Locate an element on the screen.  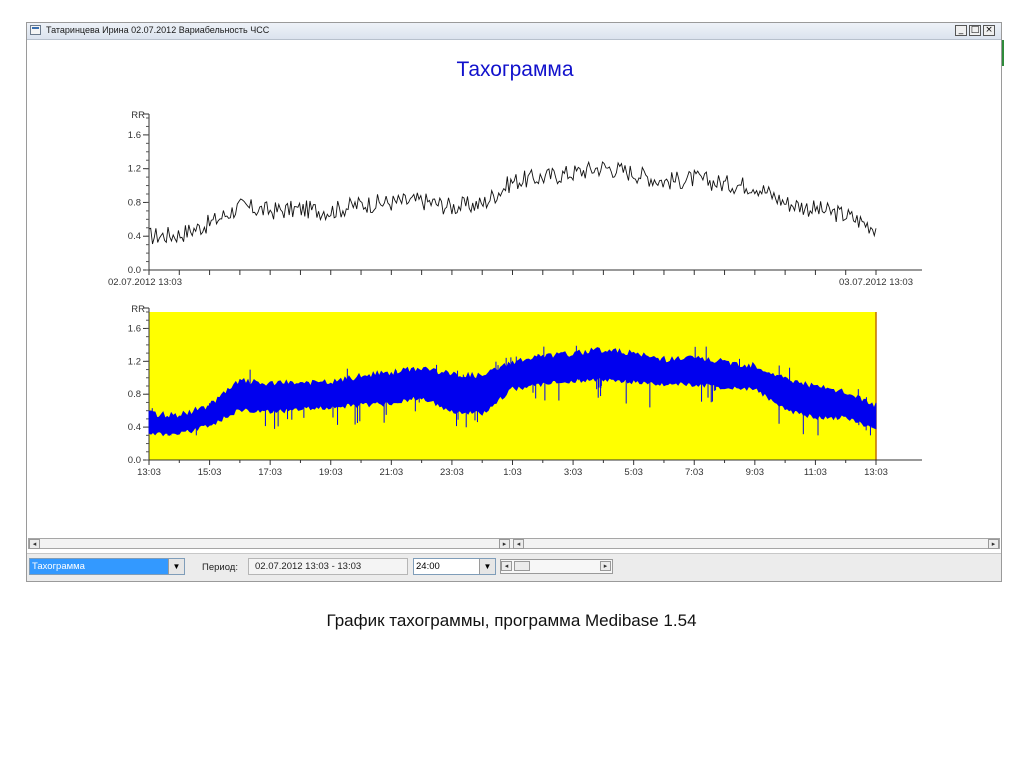
x-tick-label: 15:03 is located at coordinates (210, 472).